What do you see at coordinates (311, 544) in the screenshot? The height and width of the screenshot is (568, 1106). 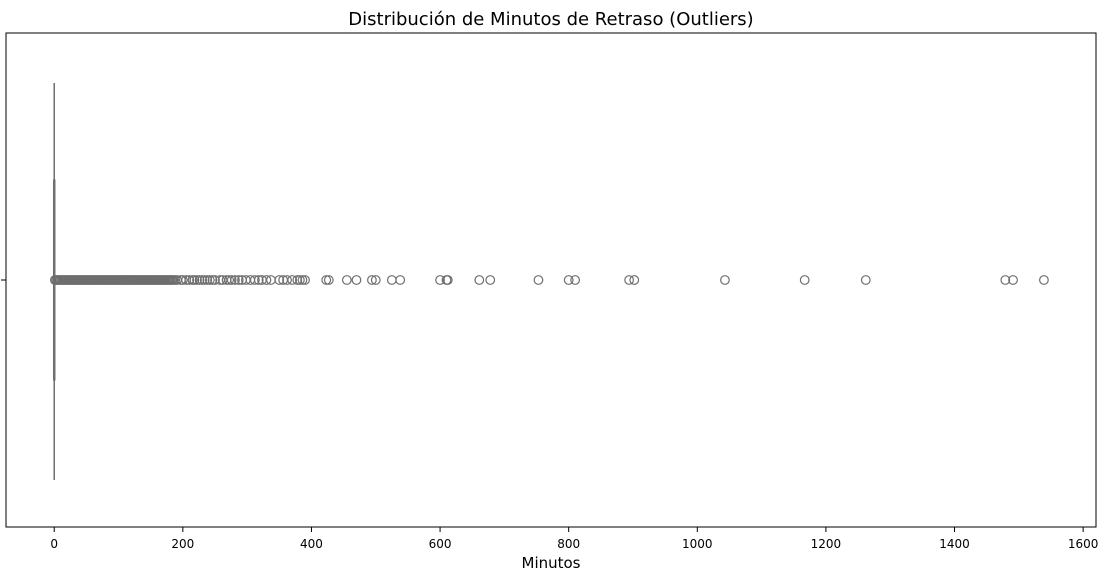 I see `x-tick-label: 400` at bounding box center [311, 544].